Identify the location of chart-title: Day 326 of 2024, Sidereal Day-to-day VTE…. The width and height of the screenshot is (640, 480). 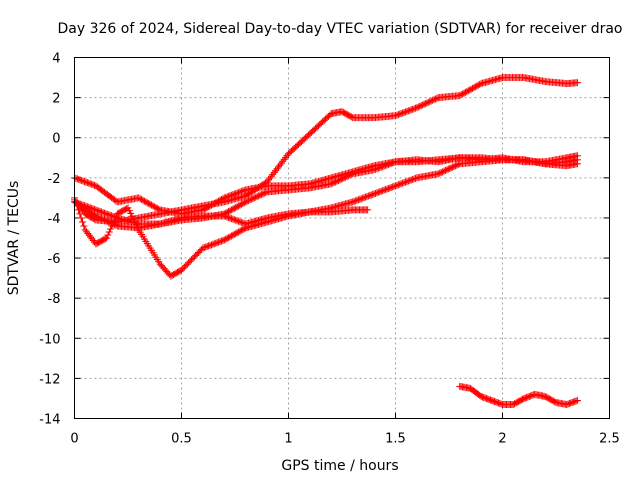
(339, 29).